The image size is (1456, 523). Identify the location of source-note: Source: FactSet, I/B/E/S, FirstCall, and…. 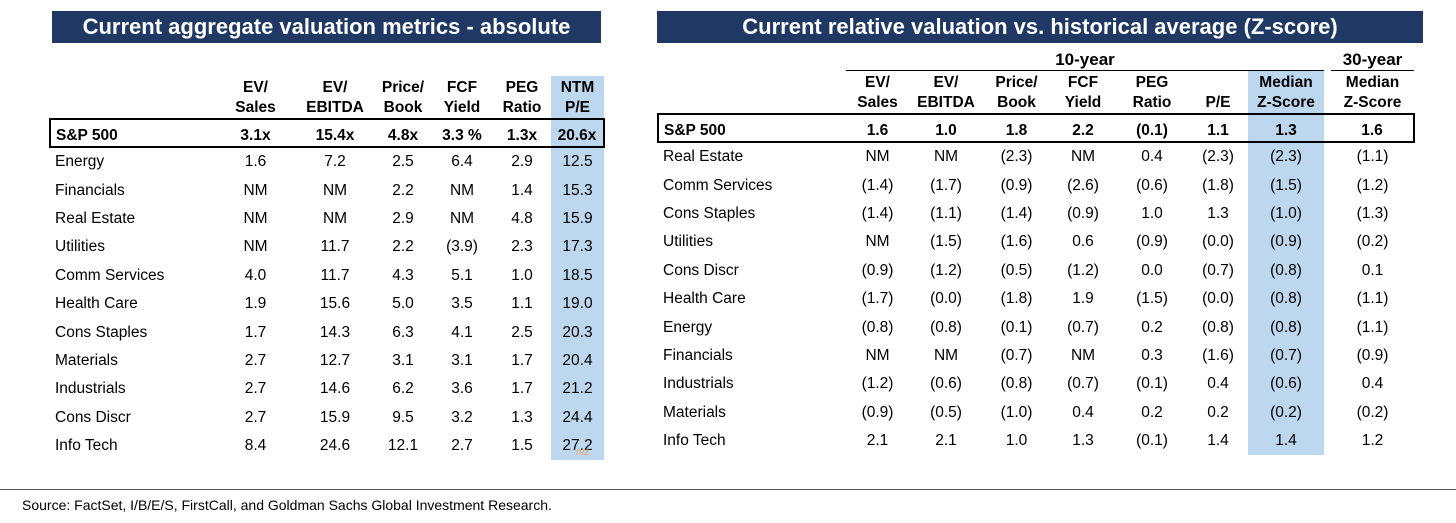
(287, 505).